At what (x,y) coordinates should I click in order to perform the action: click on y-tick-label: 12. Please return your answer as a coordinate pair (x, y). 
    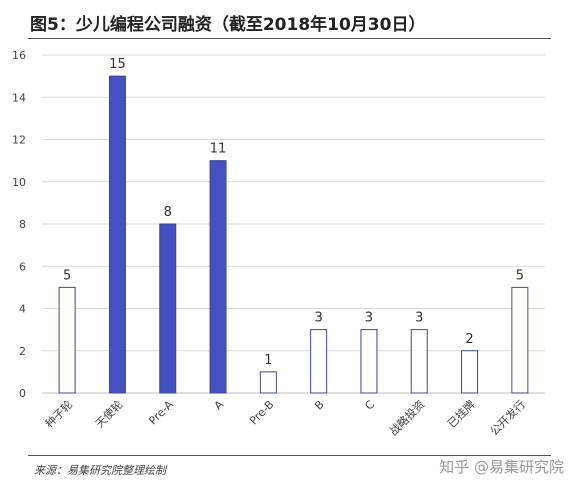
    Looking at the image, I should click on (19, 140).